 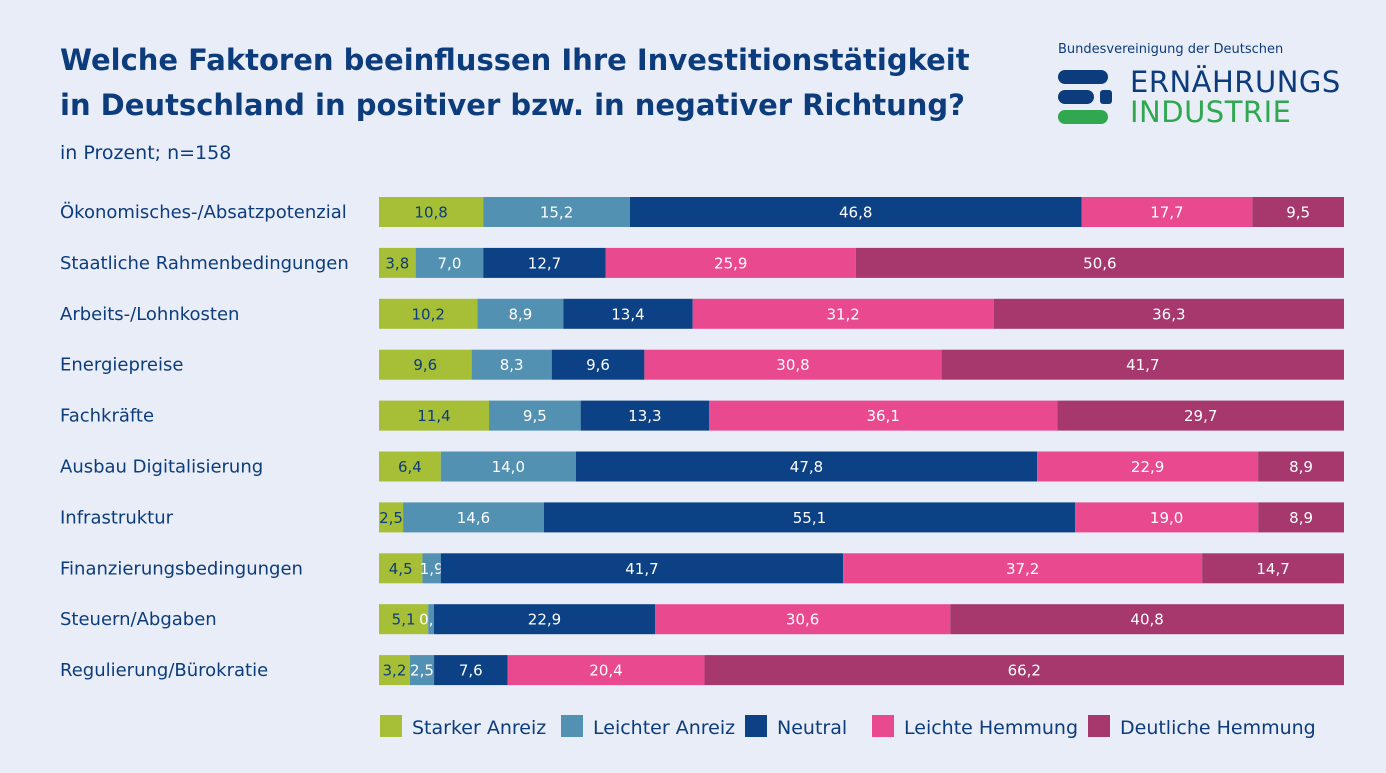 I want to click on data-label: 1,9, so click(x=432, y=569).